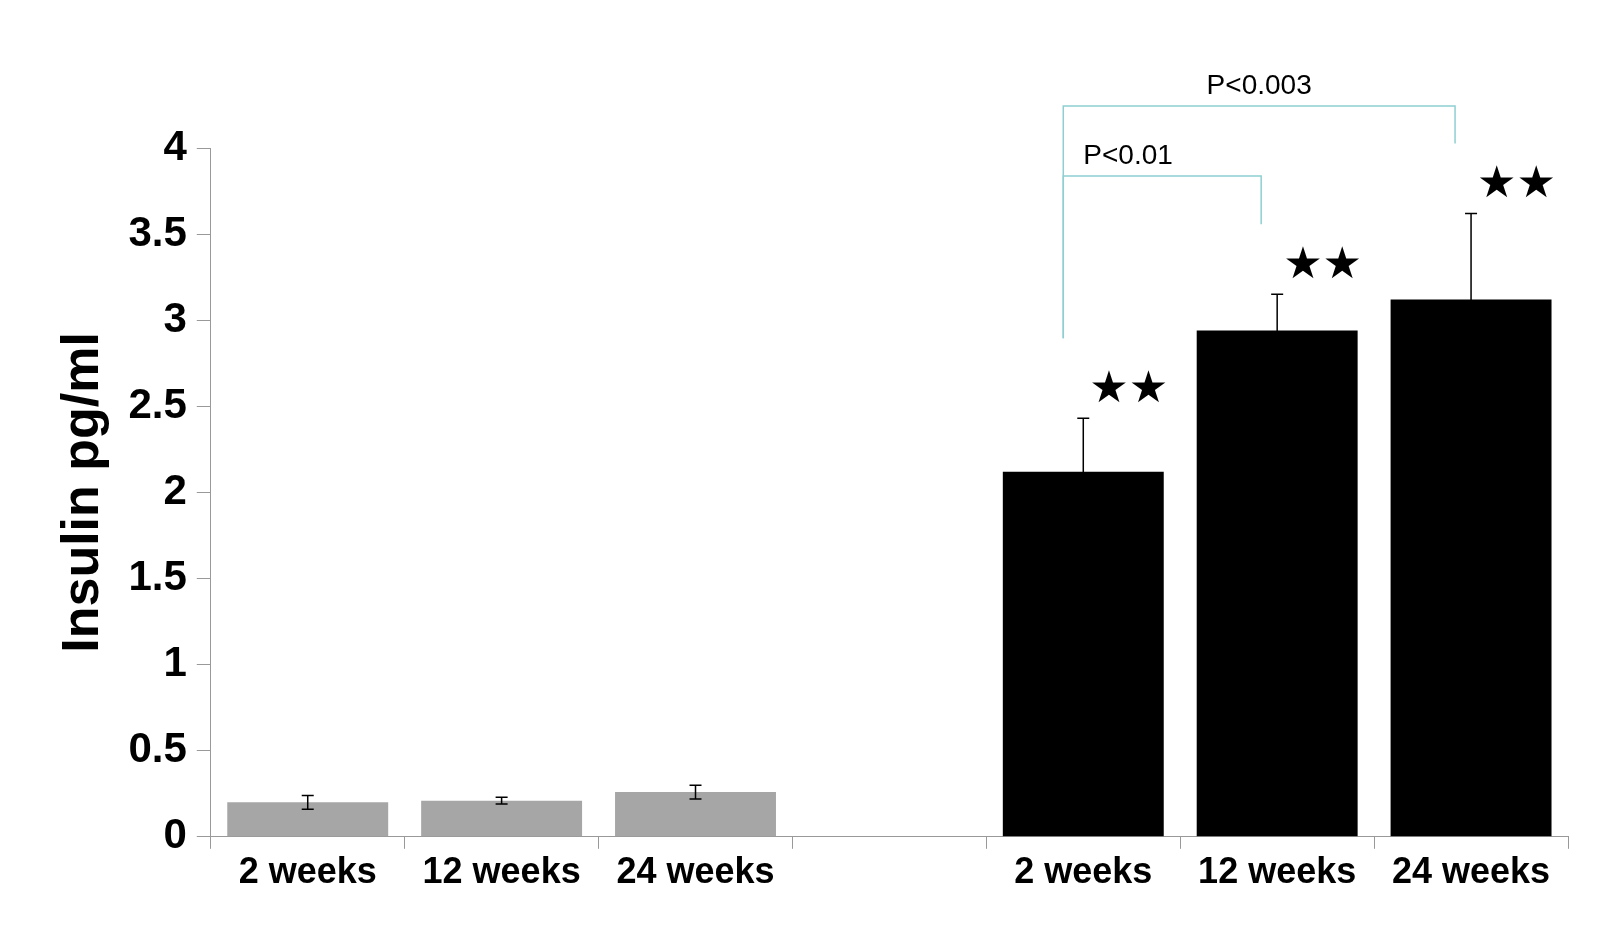  Describe the element at coordinates (175, 489) in the screenshot. I see `y-tick-label: 2` at that location.